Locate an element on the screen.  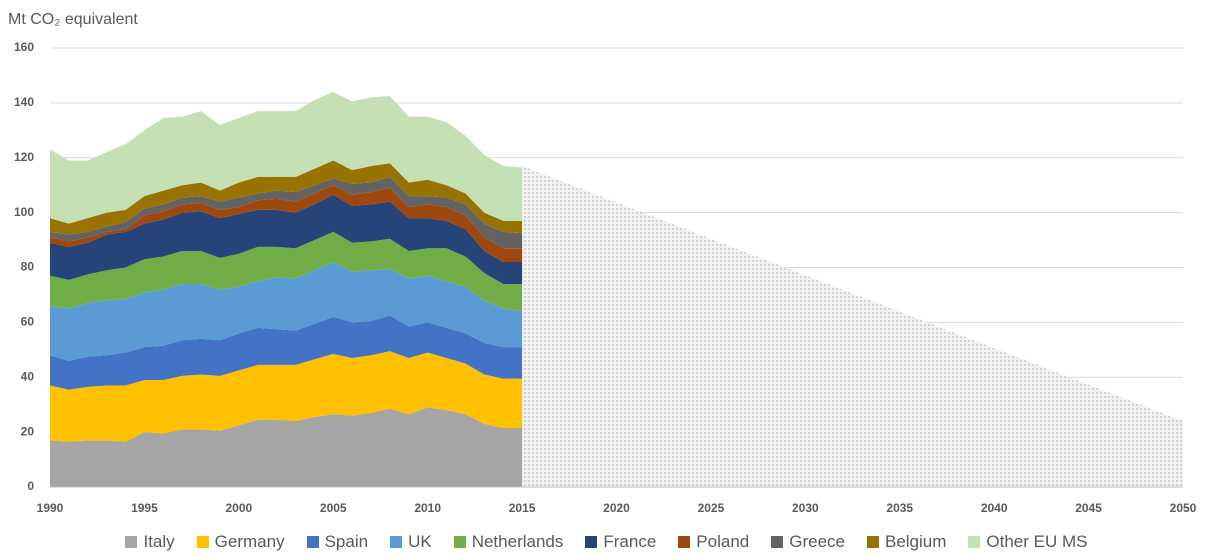
x-tick-label: 1995 is located at coordinates (144, 508).